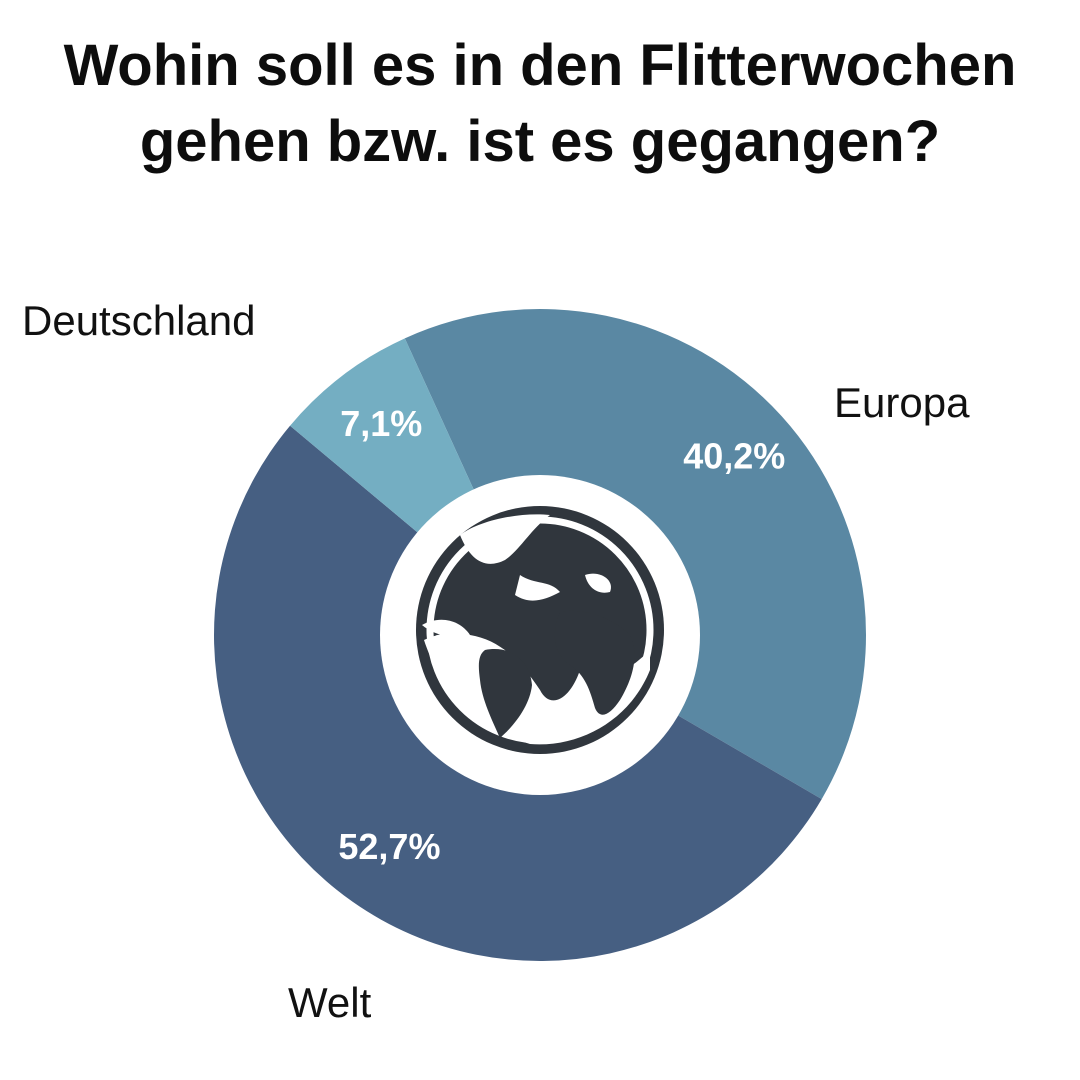 Image resolution: width=1080 pixels, height=1080 pixels. What do you see at coordinates (902, 402) in the screenshot?
I see `category-label-europa: Europa` at bounding box center [902, 402].